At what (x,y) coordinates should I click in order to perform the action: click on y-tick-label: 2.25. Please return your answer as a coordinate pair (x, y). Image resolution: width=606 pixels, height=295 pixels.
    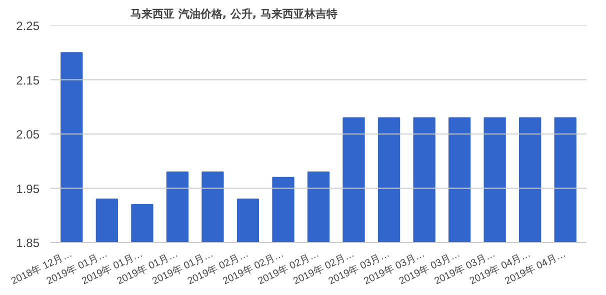
    Looking at the image, I should click on (28, 26).